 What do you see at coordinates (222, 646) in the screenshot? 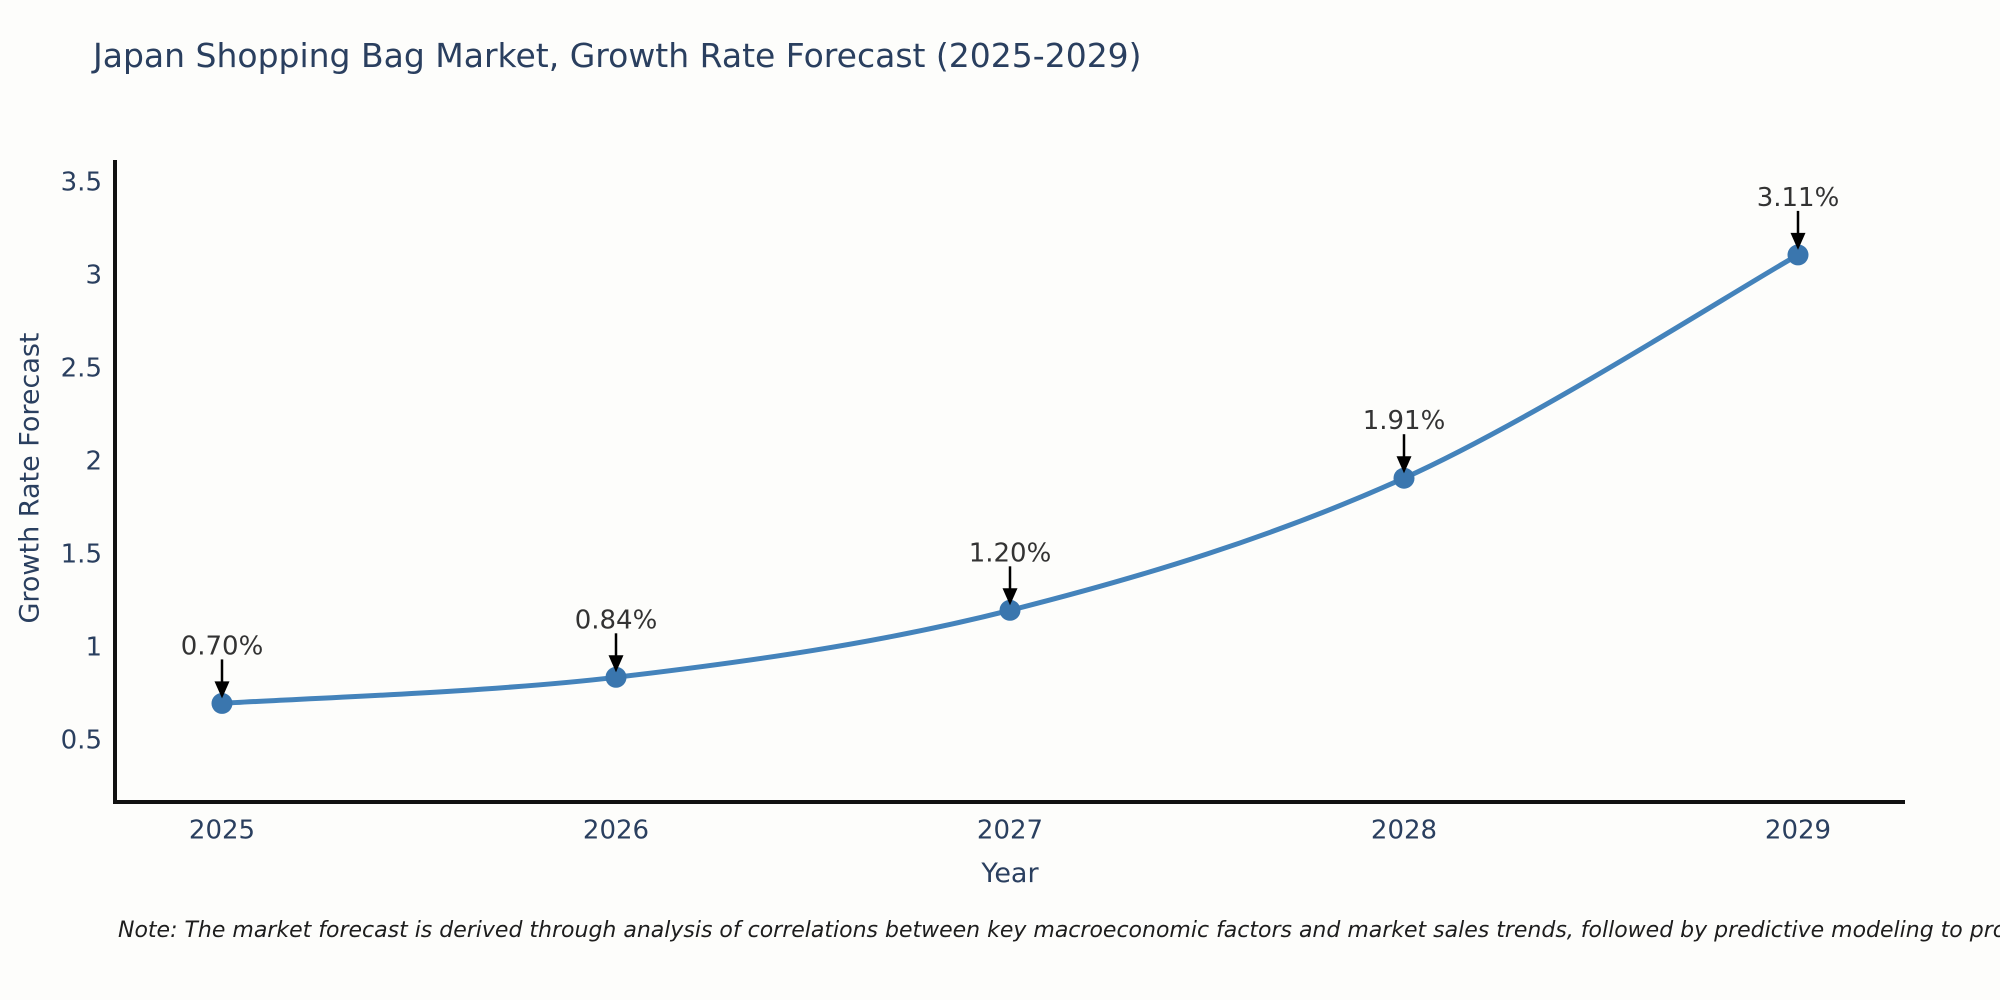
I see `point-annotation-label: 0.70%` at bounding box center [222, 646].